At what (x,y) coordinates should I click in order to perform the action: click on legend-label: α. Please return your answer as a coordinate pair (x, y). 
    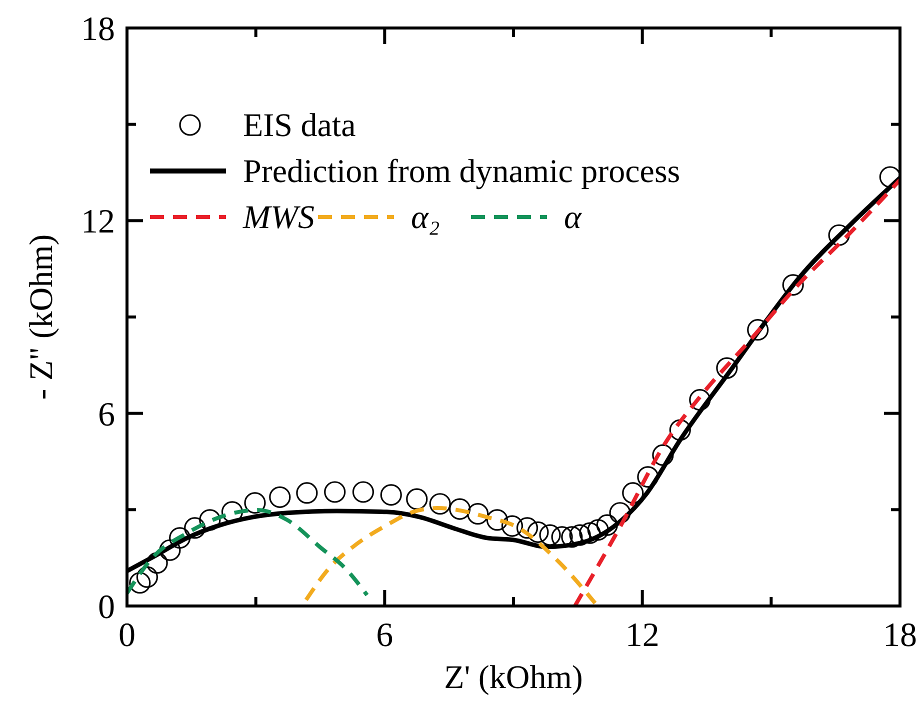
    Looking at the image, I should click on (573, 218).